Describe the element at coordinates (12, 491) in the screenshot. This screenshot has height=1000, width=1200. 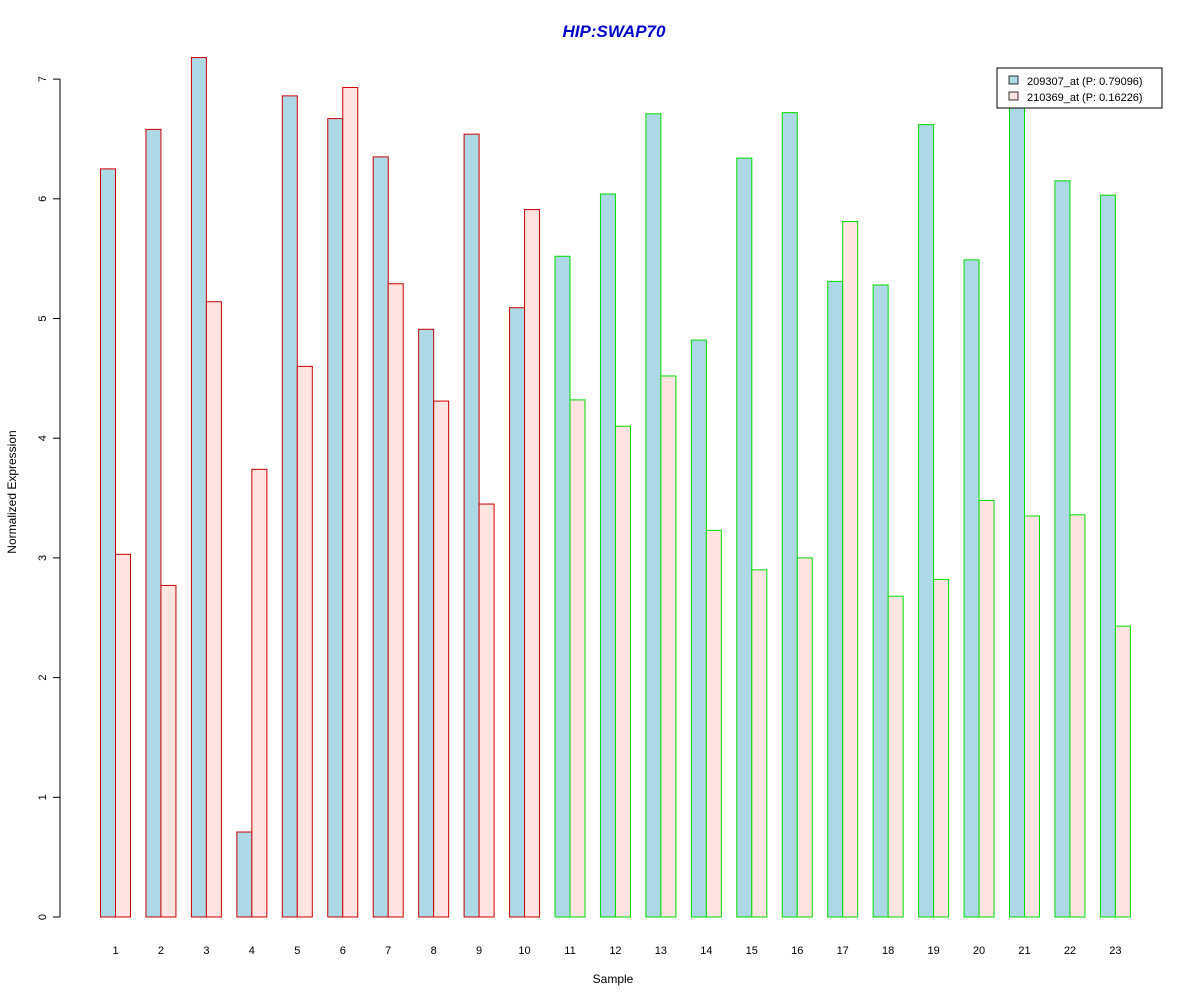
I see `y-axis-label: Normalized Expression` at that location.